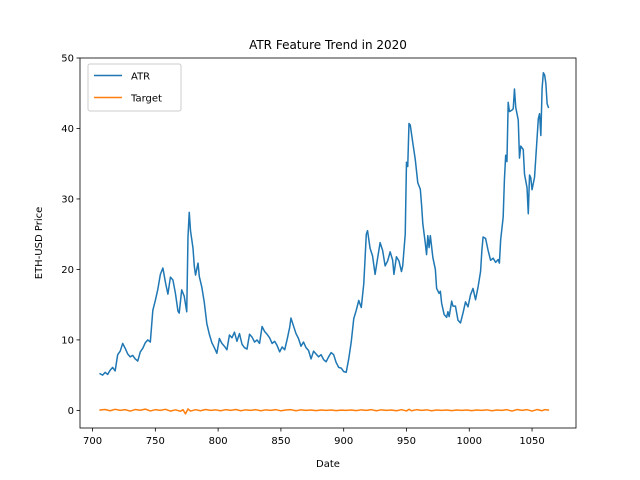 Image resolution: width=640 pixels, height=480 pixels. Describe the element at coordinates (140, 77) in the screenshot. I see `legend-label-atr: ATR` at that location.